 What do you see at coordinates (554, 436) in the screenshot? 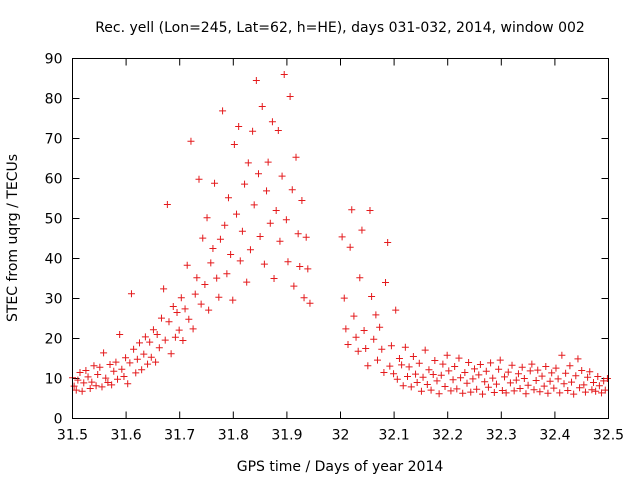
I see `x-tick-label: 32.4` at bounding box center [554, 436].